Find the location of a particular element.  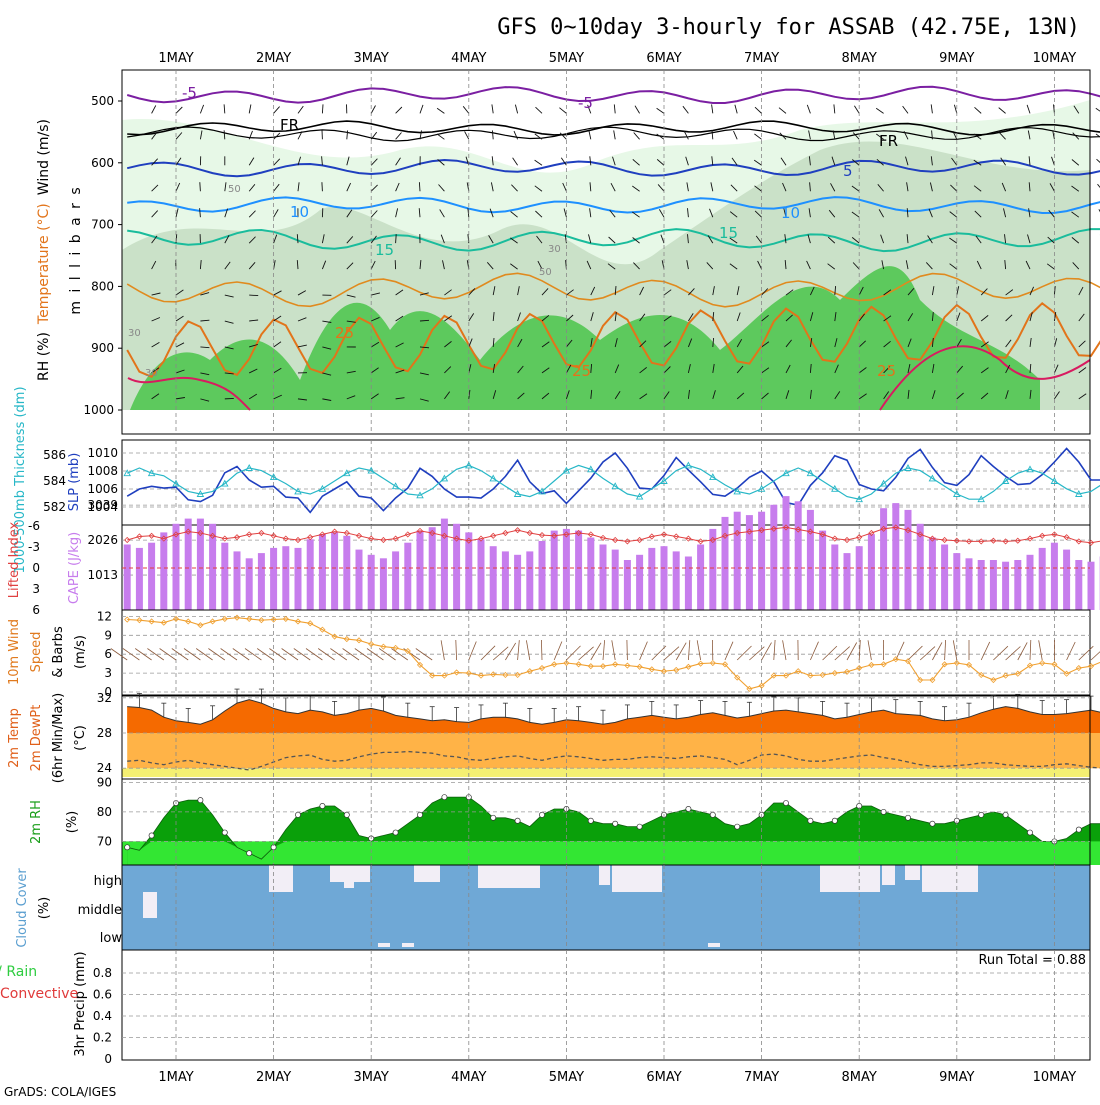

temp-ylabel: (6hr Min/Max) is located at coordinates (58, 738).